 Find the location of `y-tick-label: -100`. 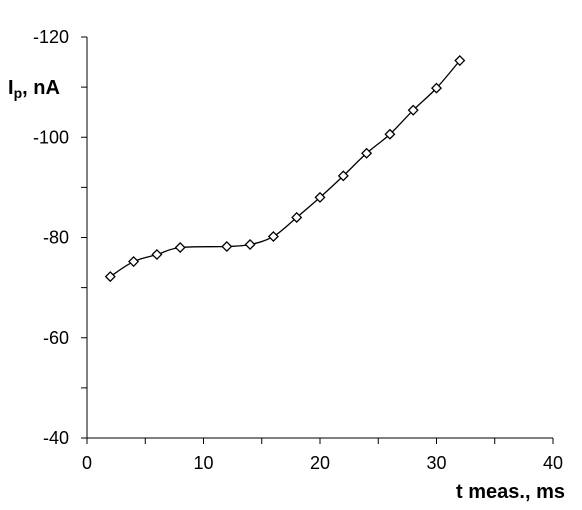

y-tick-label: -100 is located at coordinates (51, 137).